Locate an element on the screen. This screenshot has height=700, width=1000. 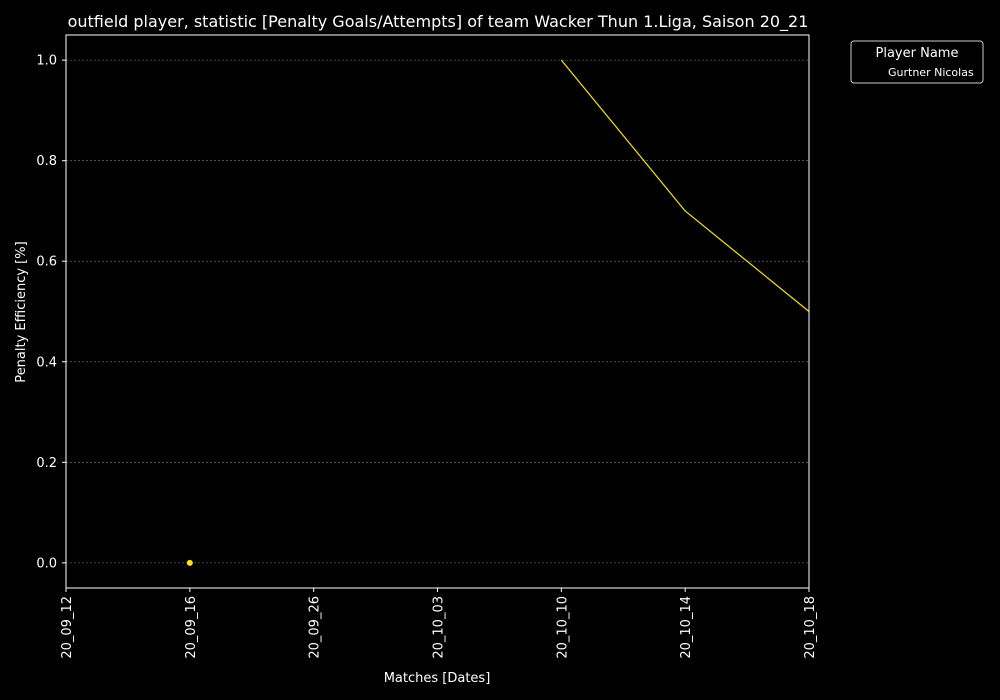
legend-entry-label: Gurtner Nicolas is located at coordinates (931, 72).